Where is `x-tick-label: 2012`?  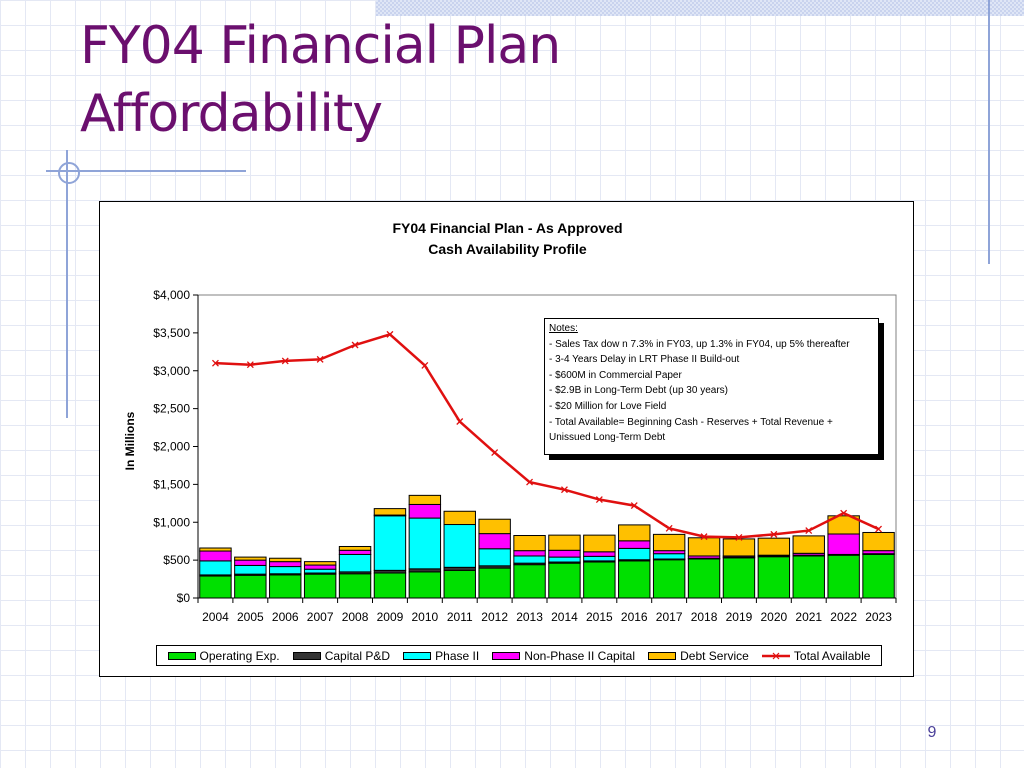
x-tick-label: 2012 is located at coordinates (494, 617).